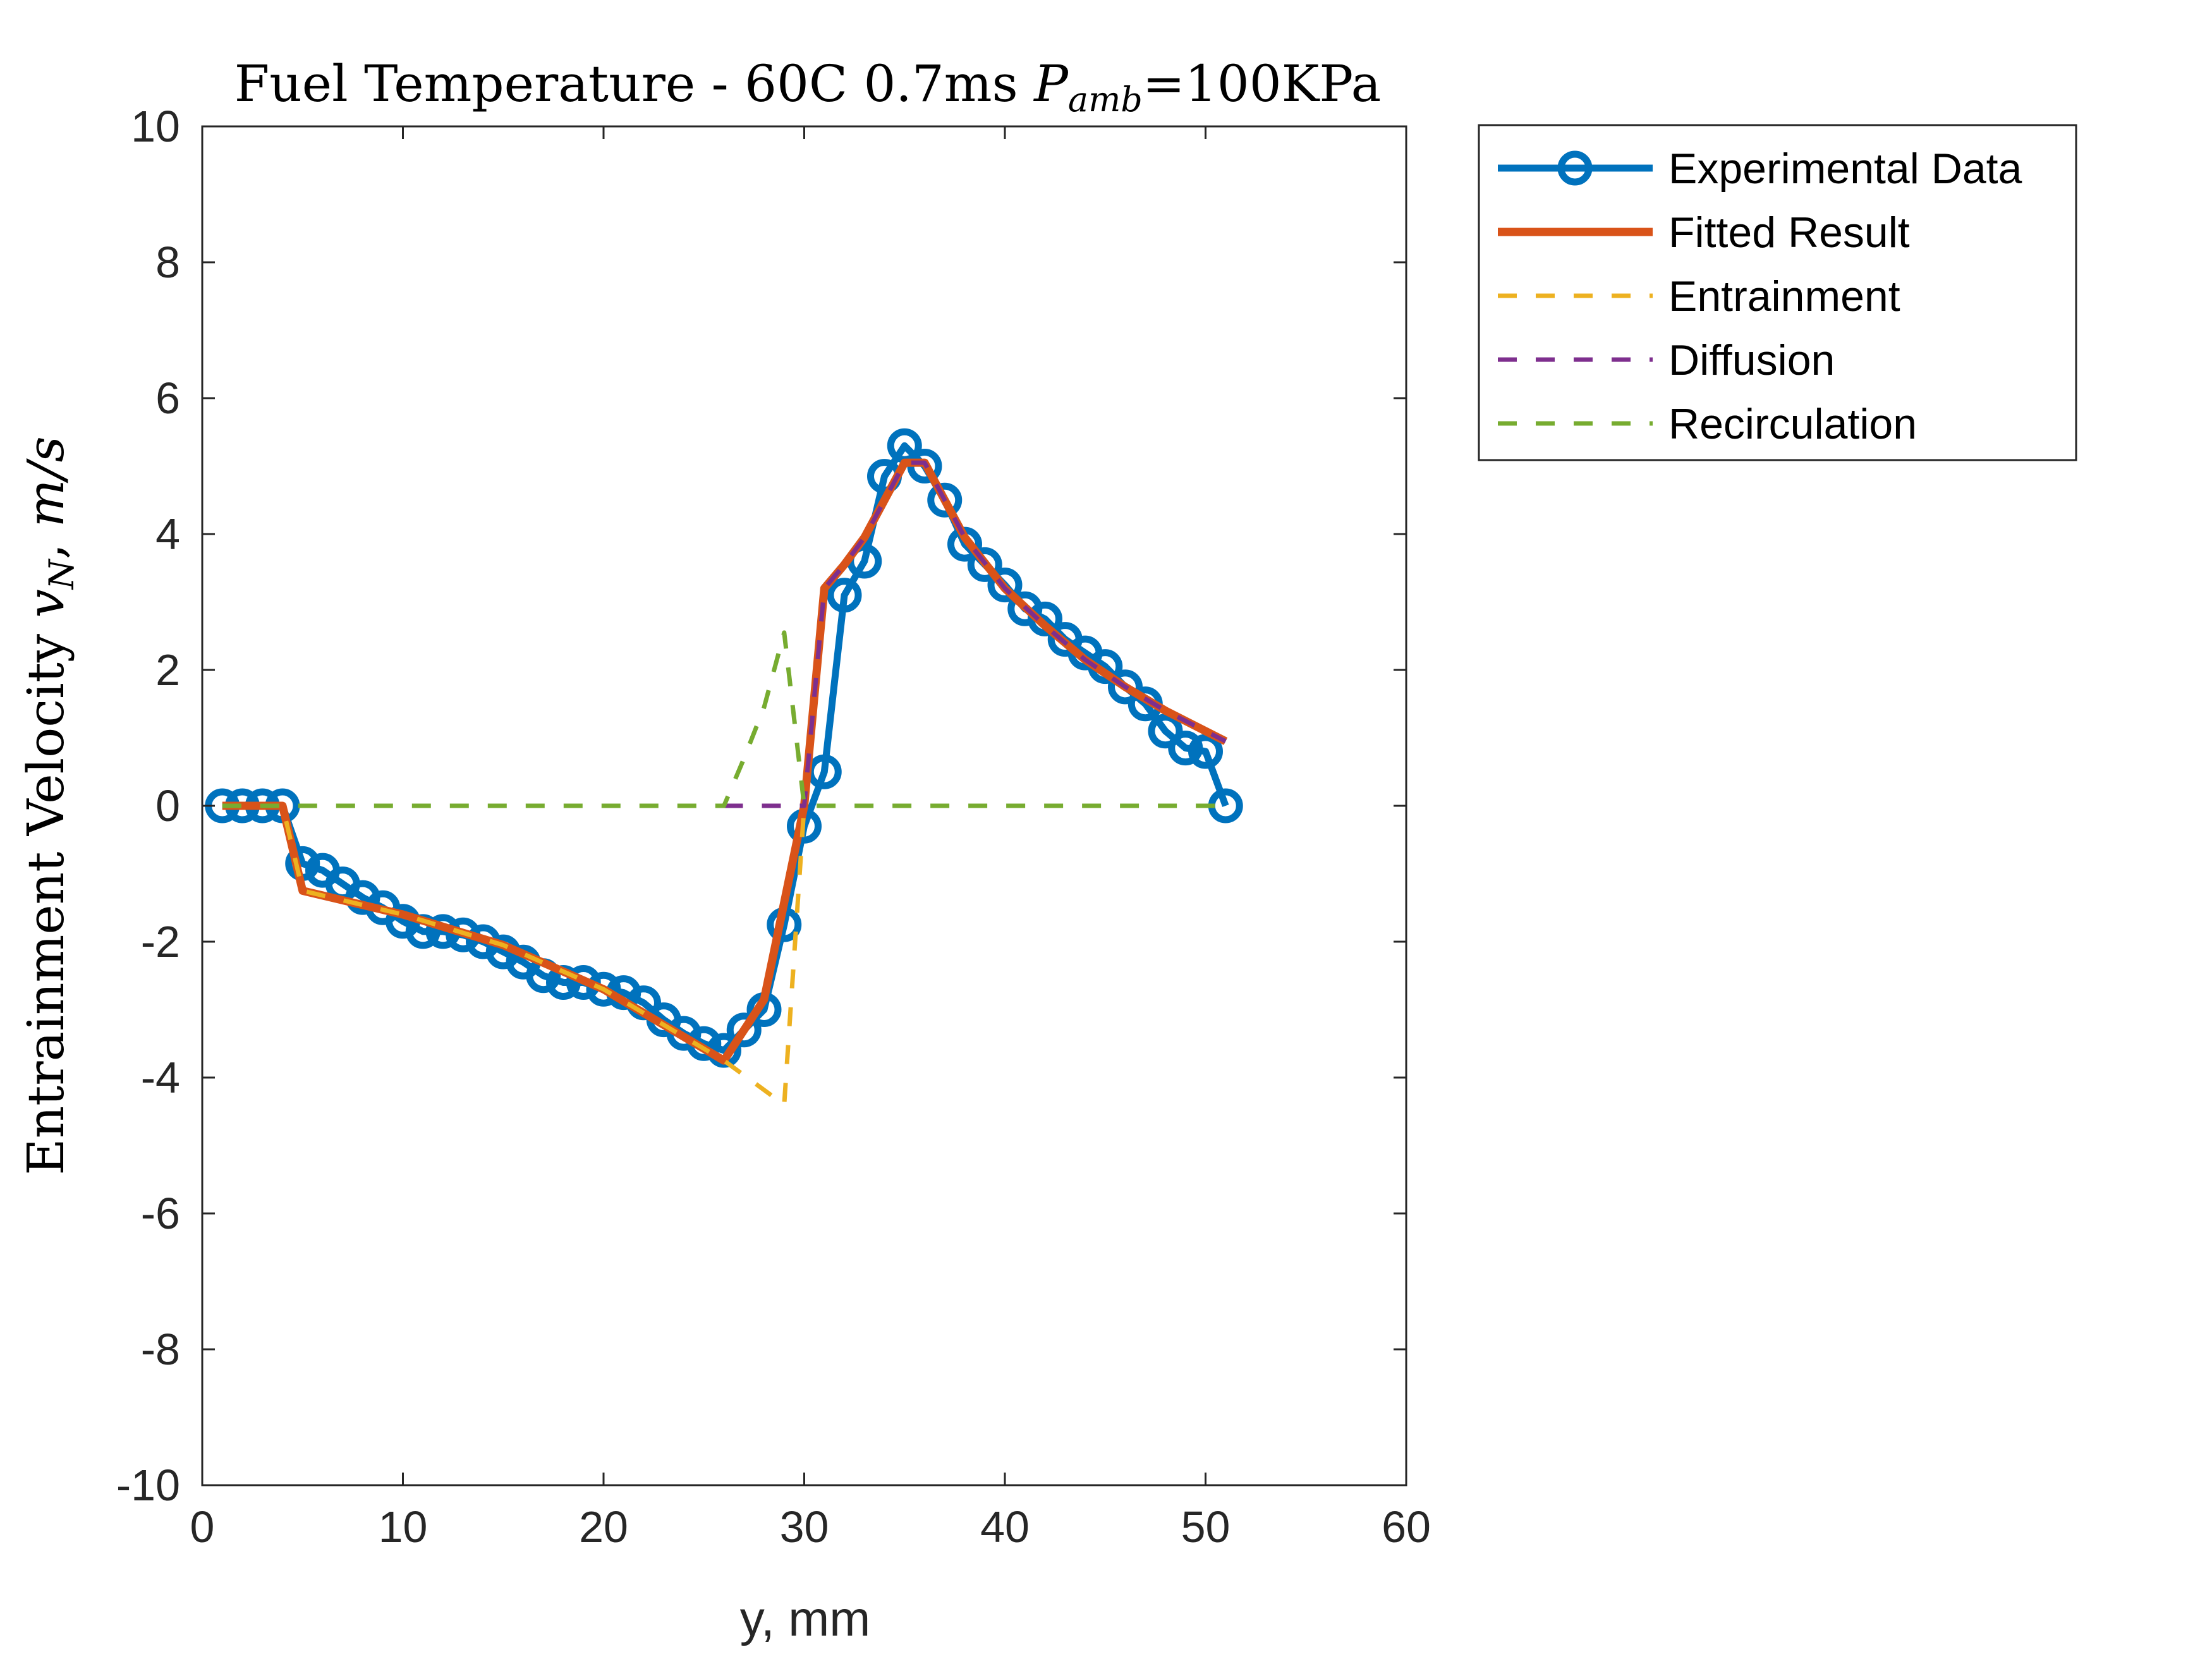  I want to click on y-tick-label: 10, so click(155, 126).